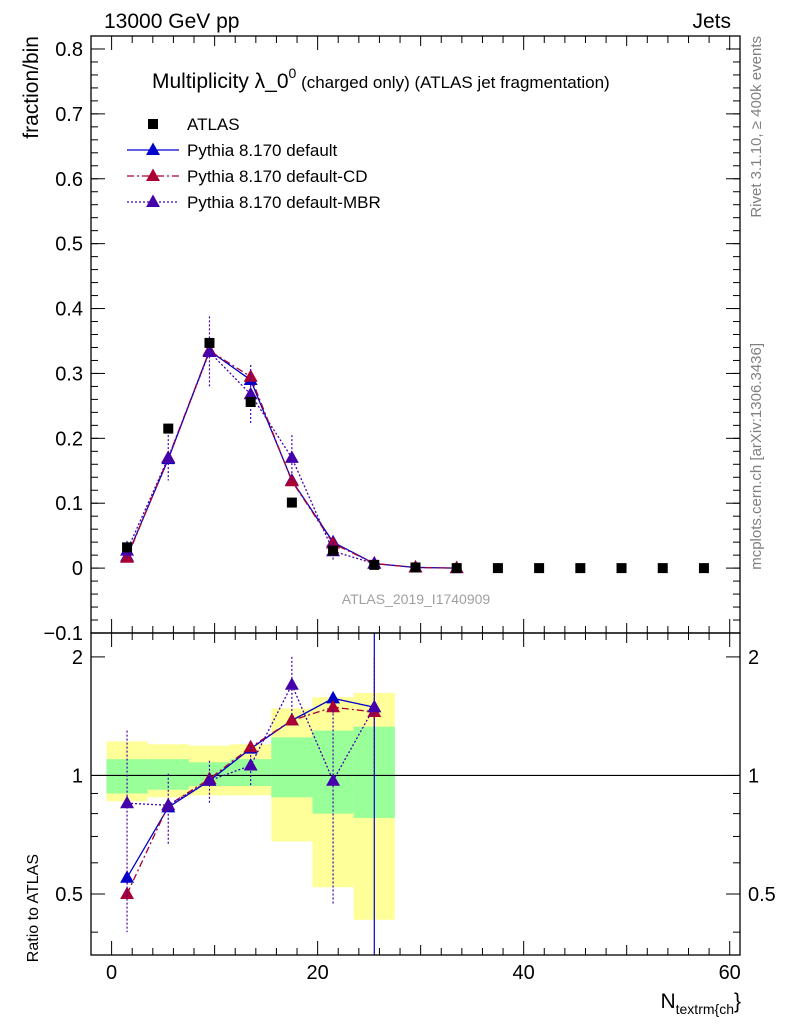 The image size is (786, 1024). I want to click on ratio-ytick-label: 2, so click(77, 658).